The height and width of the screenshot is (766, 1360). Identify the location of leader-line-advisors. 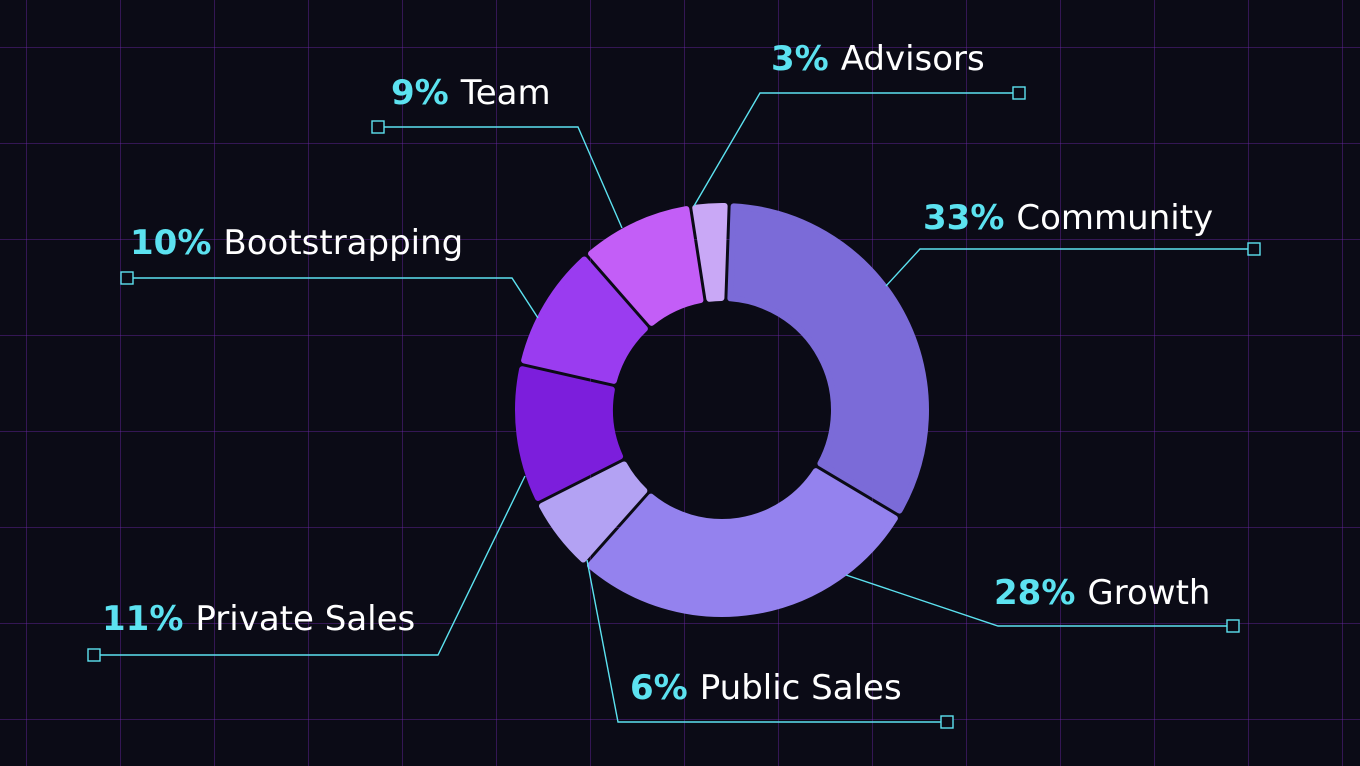
(856, 149).